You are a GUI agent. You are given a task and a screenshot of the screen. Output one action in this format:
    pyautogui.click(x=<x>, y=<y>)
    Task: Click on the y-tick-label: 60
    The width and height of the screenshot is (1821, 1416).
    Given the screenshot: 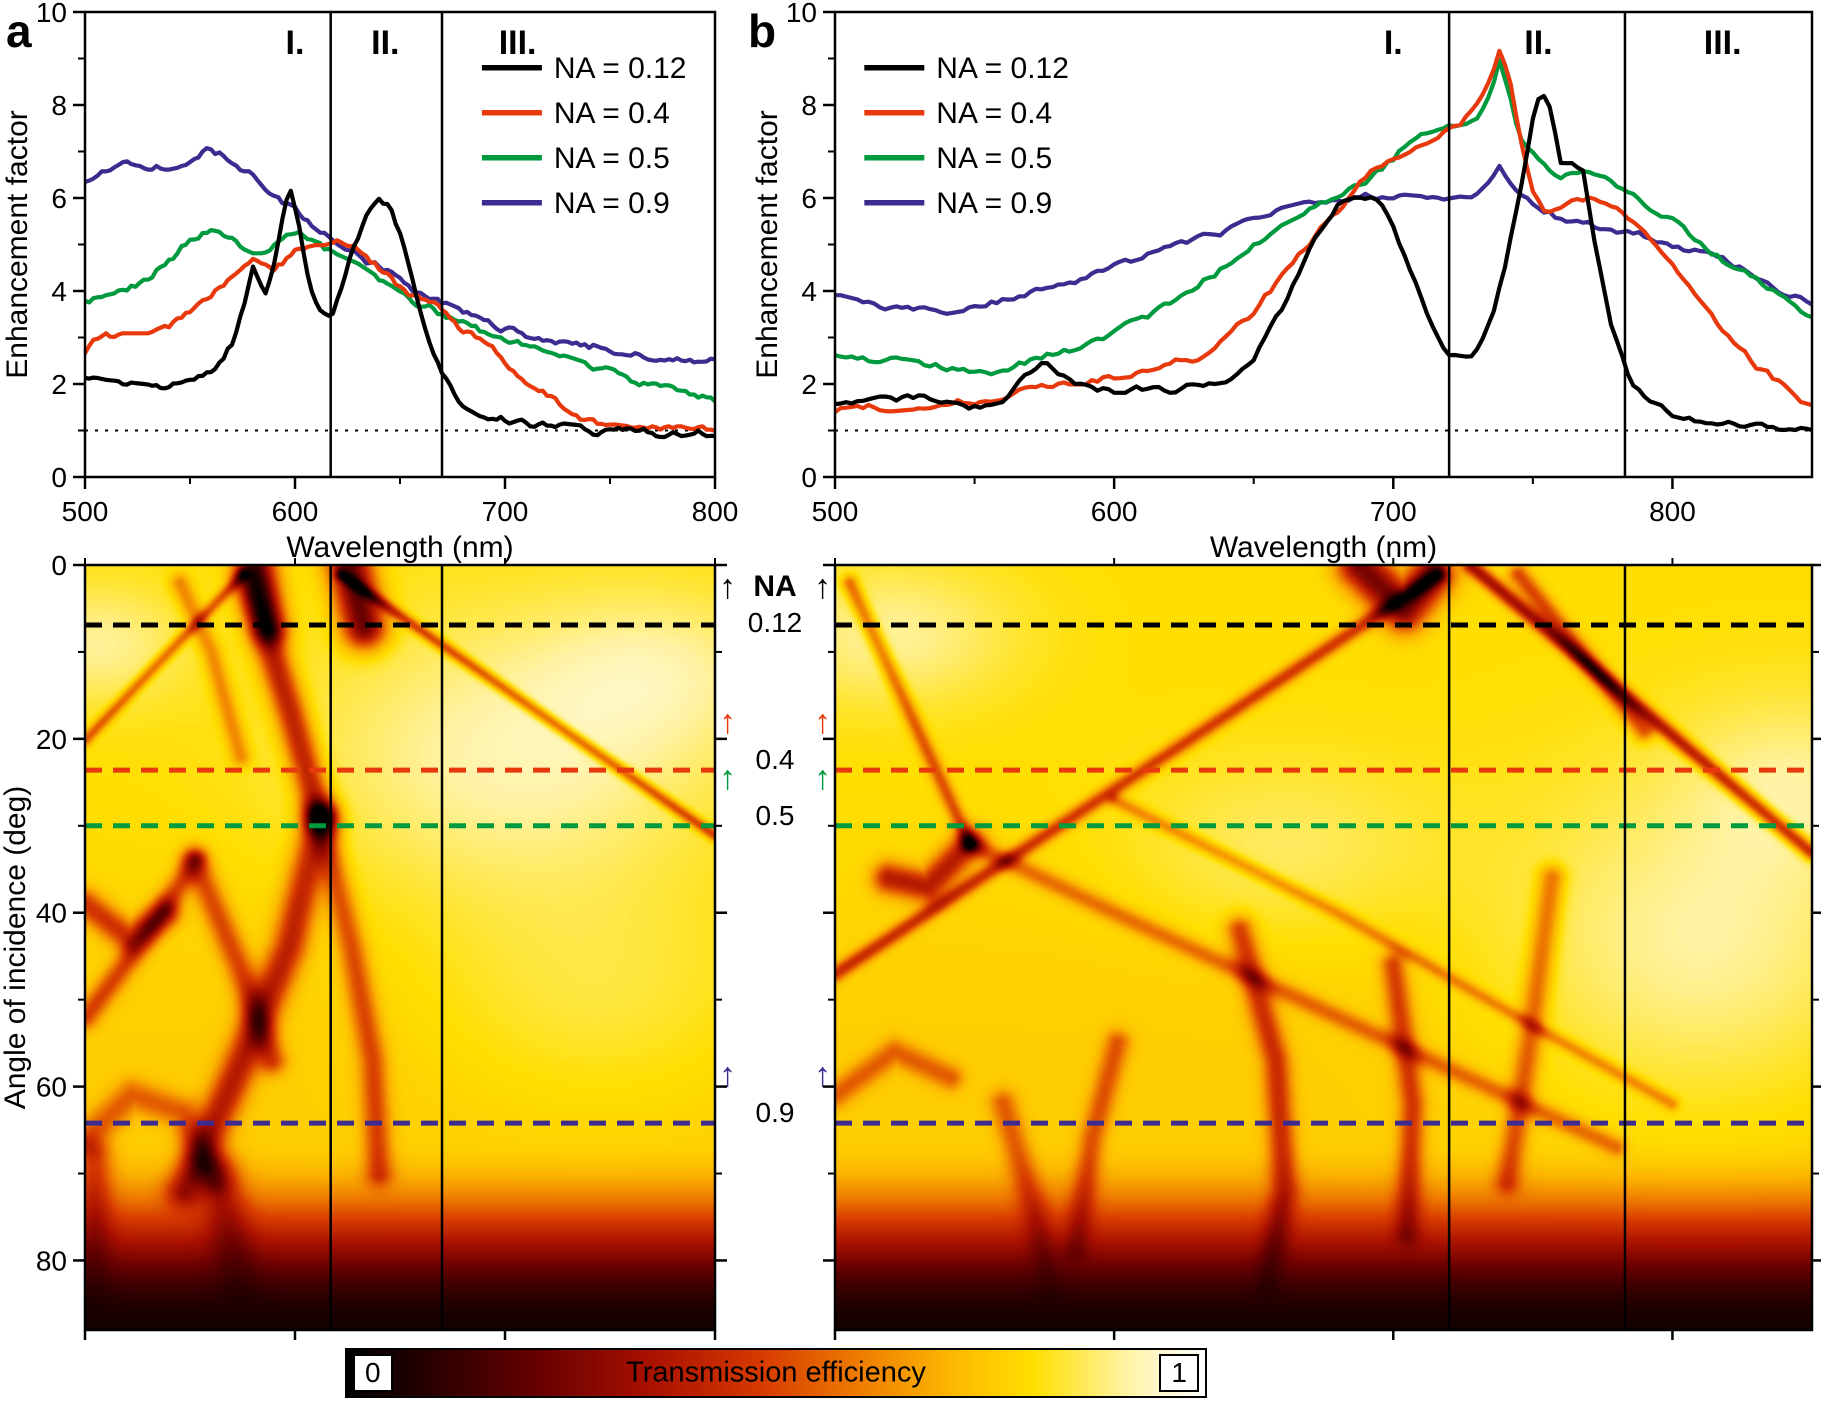 What is the action you would take?
    pyautogui.click(x=51, y=1087)
    